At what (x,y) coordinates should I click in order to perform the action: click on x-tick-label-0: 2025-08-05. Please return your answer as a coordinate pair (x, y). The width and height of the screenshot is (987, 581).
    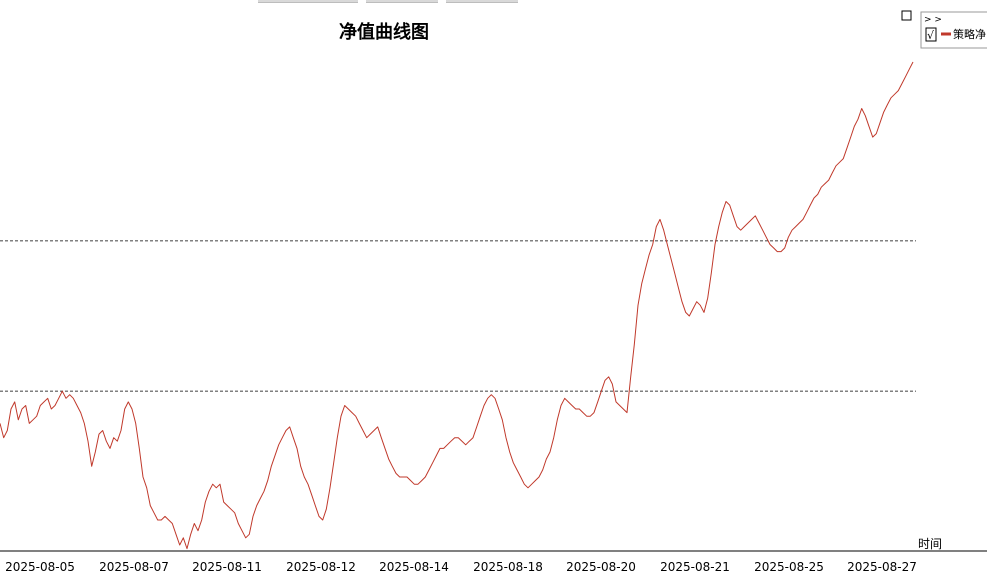
    Looking at the image, I should click on (40, 567).